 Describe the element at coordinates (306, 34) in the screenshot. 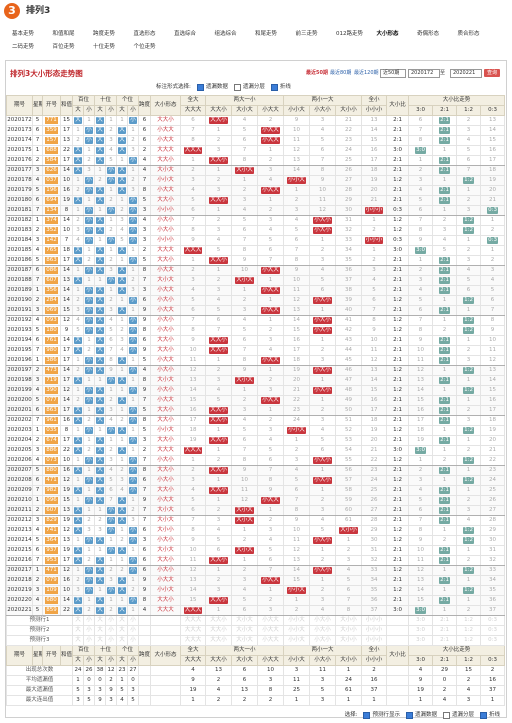

I see `nav-item: 前三走势` at that location.